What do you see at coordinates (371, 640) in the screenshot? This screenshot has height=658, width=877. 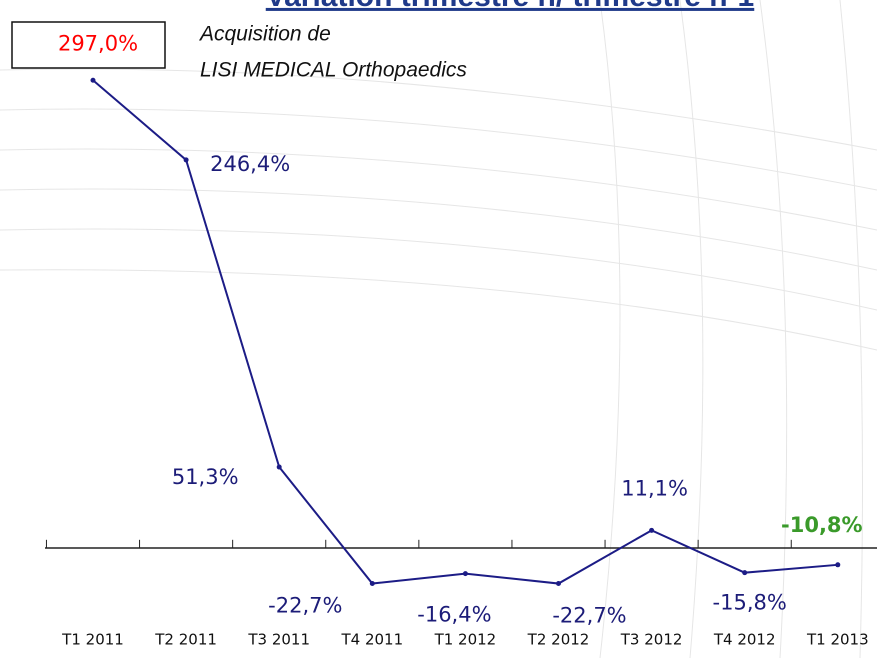 I see `x-tick-label: T4 2011` at bounding box center [371, 640].